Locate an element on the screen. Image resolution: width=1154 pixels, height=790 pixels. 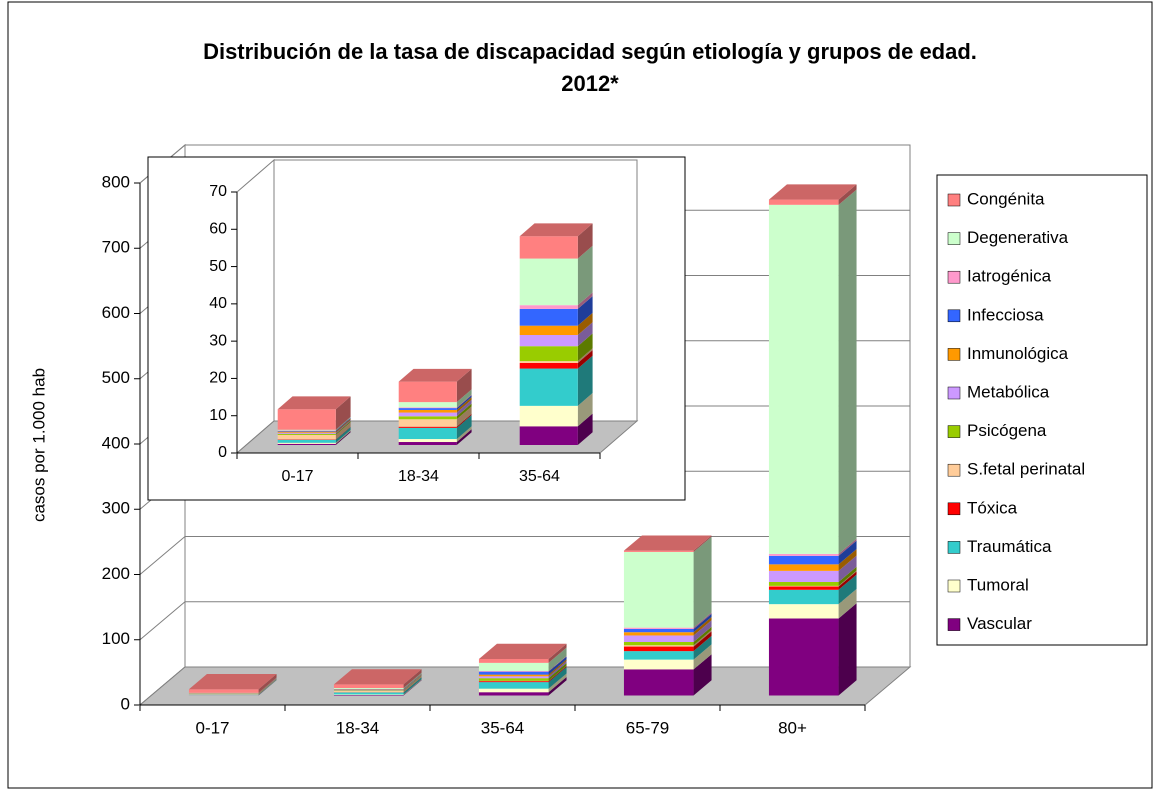
legend-label: Infecciosa is located at coordinates (1005, 314).